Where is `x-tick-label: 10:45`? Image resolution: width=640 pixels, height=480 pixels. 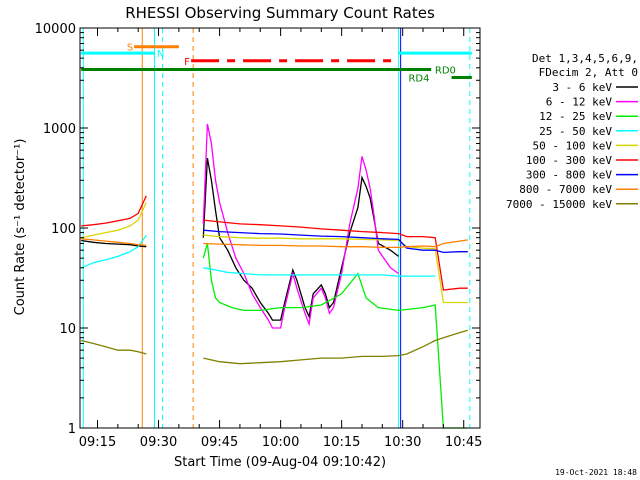
x-tick-label: 10:45 is located at coordinates (463, 442).